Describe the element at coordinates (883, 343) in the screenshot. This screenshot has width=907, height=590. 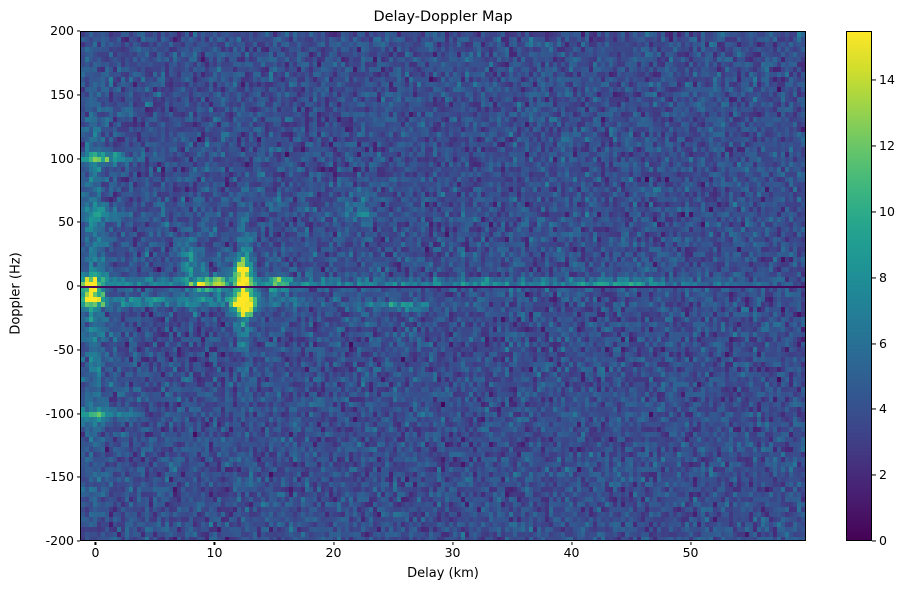
I see `colorbar-tick-label: 6` at that location.